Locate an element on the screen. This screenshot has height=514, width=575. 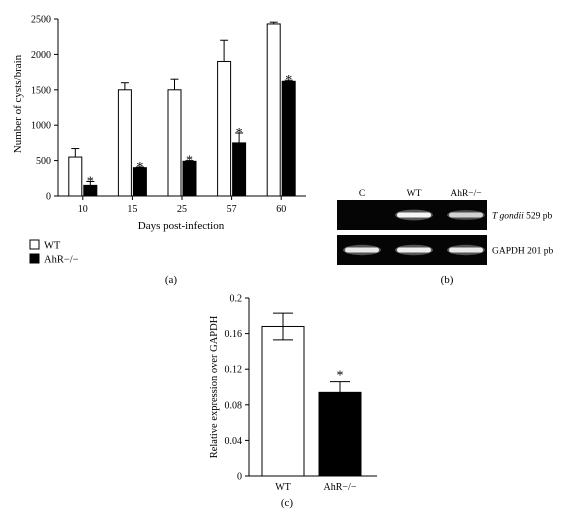
chart-a-x-tick-label: 25 is located at coordinates (182, 209).